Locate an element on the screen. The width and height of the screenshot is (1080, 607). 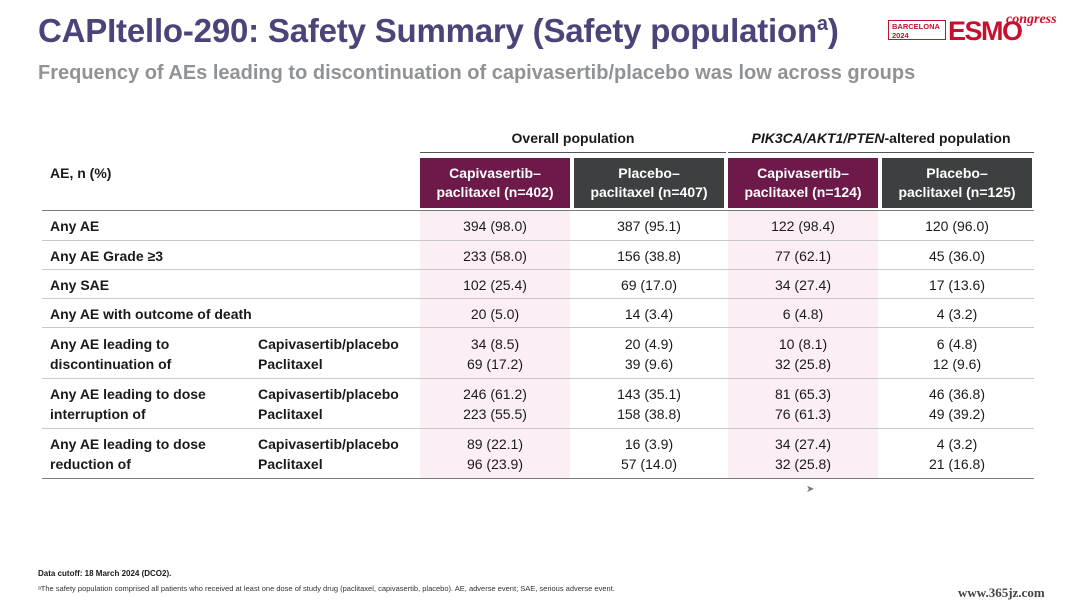
col4-line2: paclitaxel (n=125) is located at coordinates (957, 192).